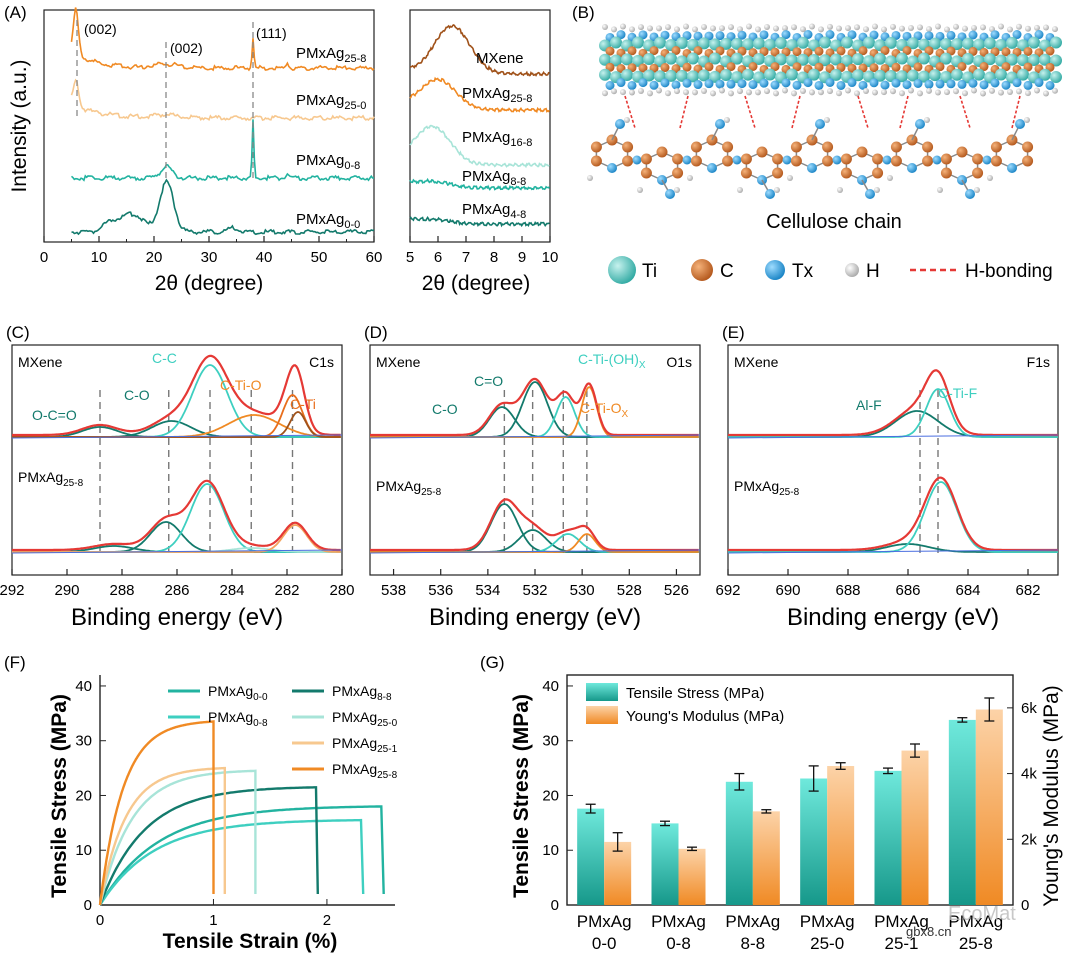 The image size is (1080, 963). What do you see at coordinates (929, 931) in the screenshot?
I see `watermark-site: gbx8.cn` at bounding box center [929, 931].